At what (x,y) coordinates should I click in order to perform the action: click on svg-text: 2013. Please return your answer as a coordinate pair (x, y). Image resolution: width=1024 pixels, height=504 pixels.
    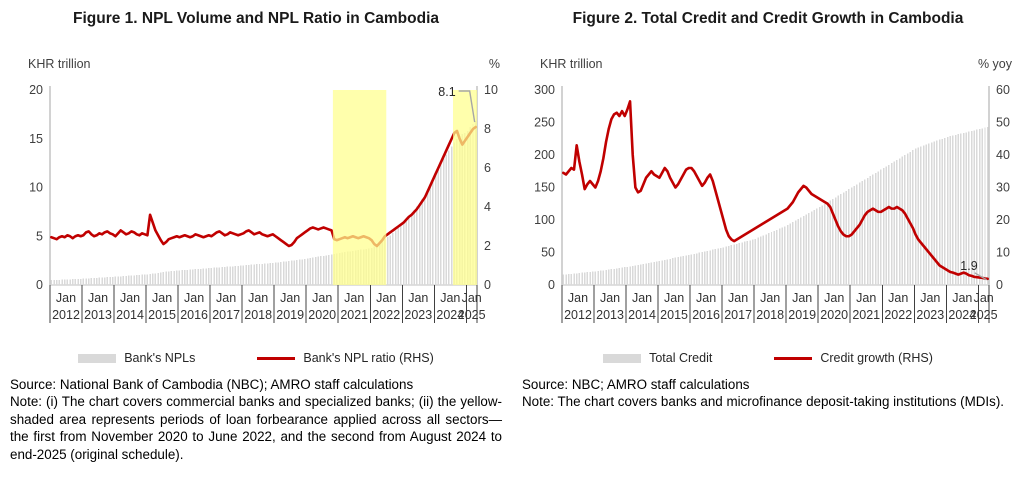
    Looking at the image, I should click on (610, 315).